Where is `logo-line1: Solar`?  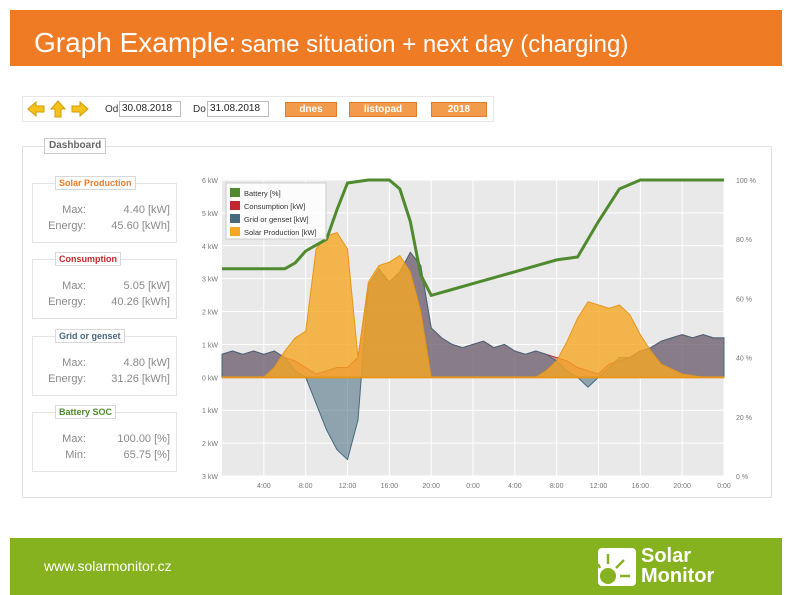
logo-line1: Solar is located at coordinates (666, 556).